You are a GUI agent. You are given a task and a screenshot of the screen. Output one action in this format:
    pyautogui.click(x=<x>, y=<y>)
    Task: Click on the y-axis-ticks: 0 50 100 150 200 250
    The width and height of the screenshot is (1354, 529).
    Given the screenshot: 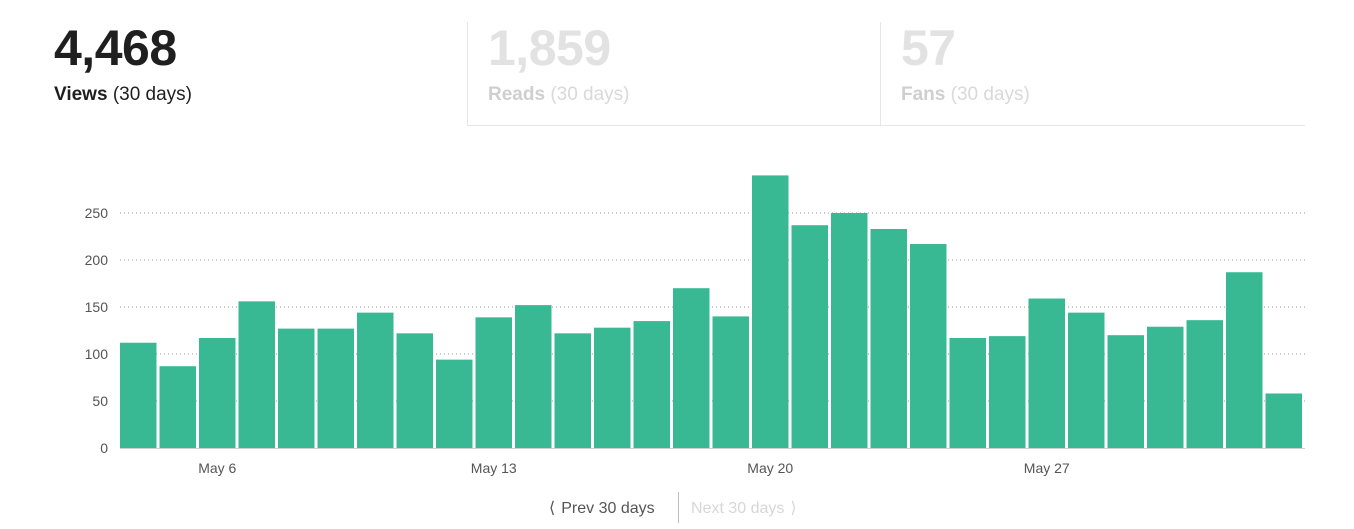 What is the action you would take?
    pyautogui.click(x=97, y=330)
    